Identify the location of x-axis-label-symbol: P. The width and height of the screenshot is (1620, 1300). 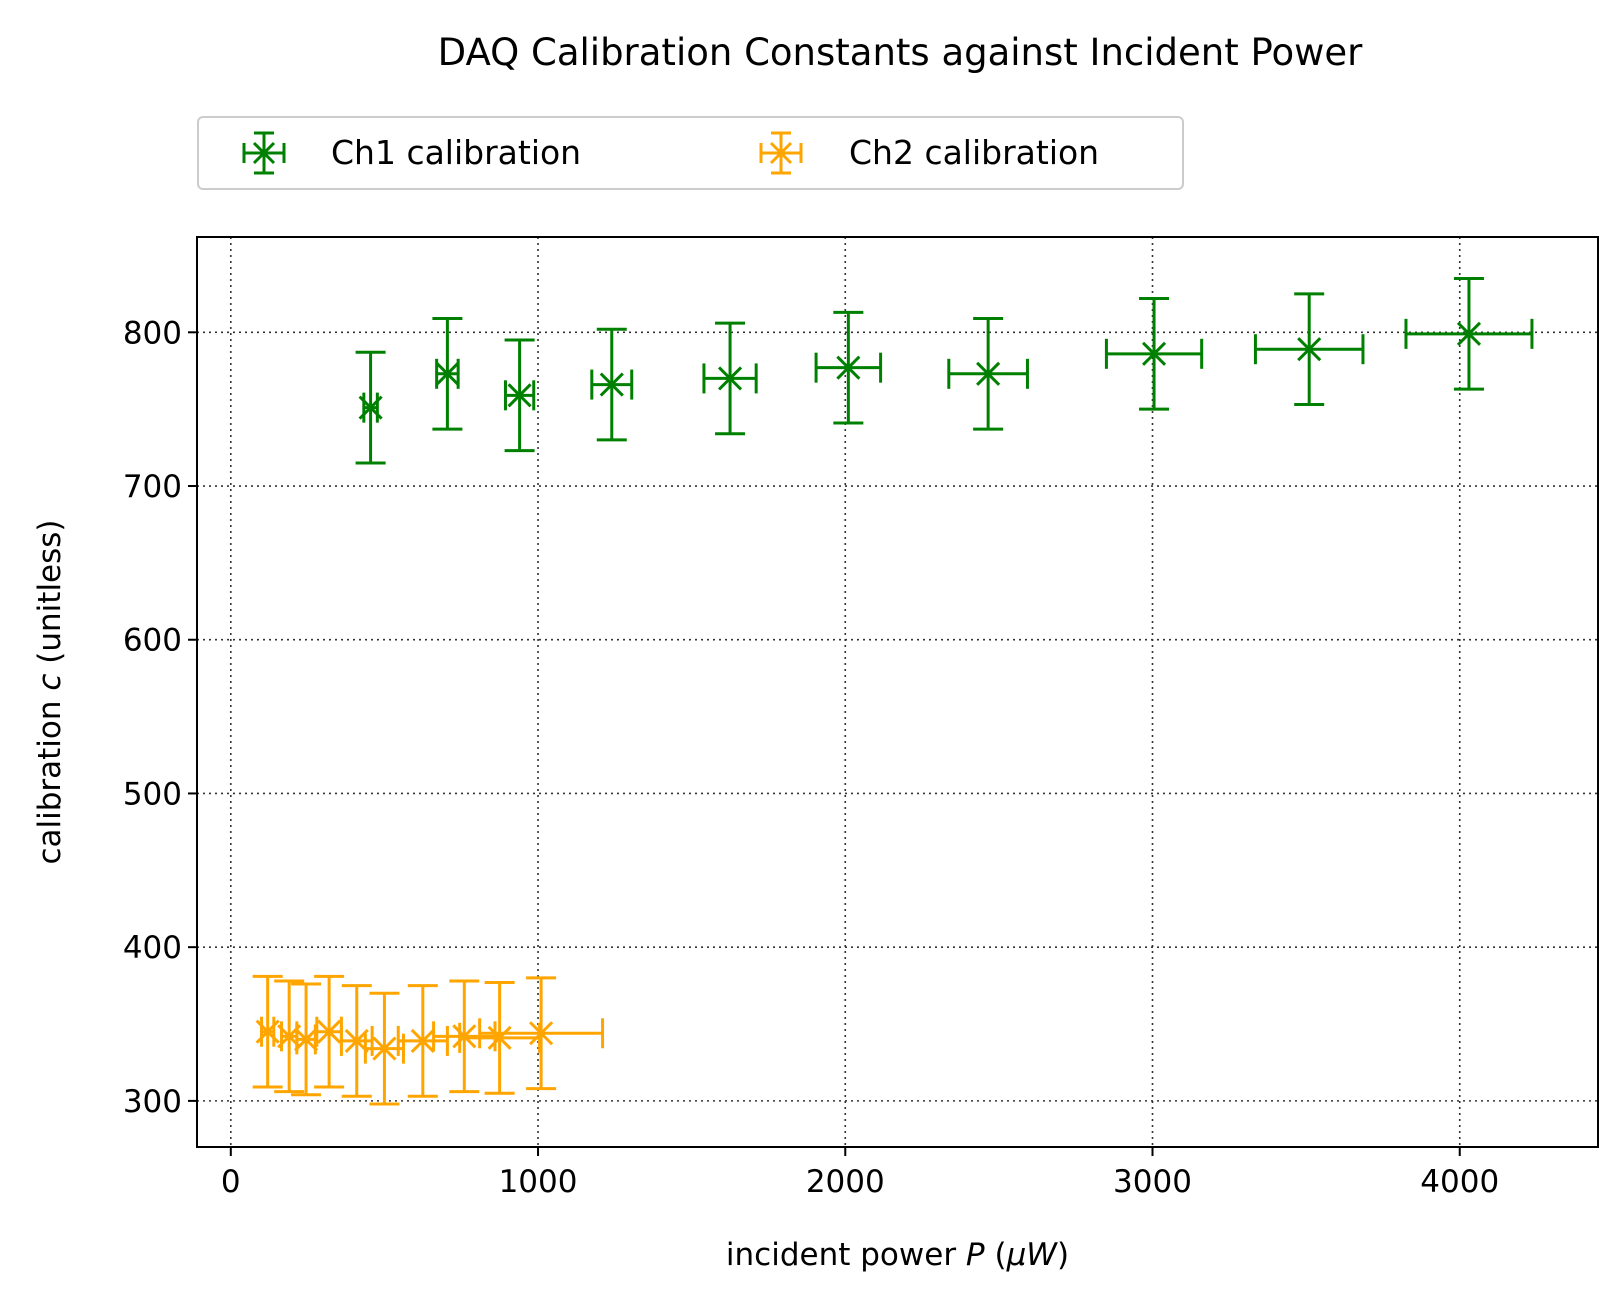
(975, 1255).